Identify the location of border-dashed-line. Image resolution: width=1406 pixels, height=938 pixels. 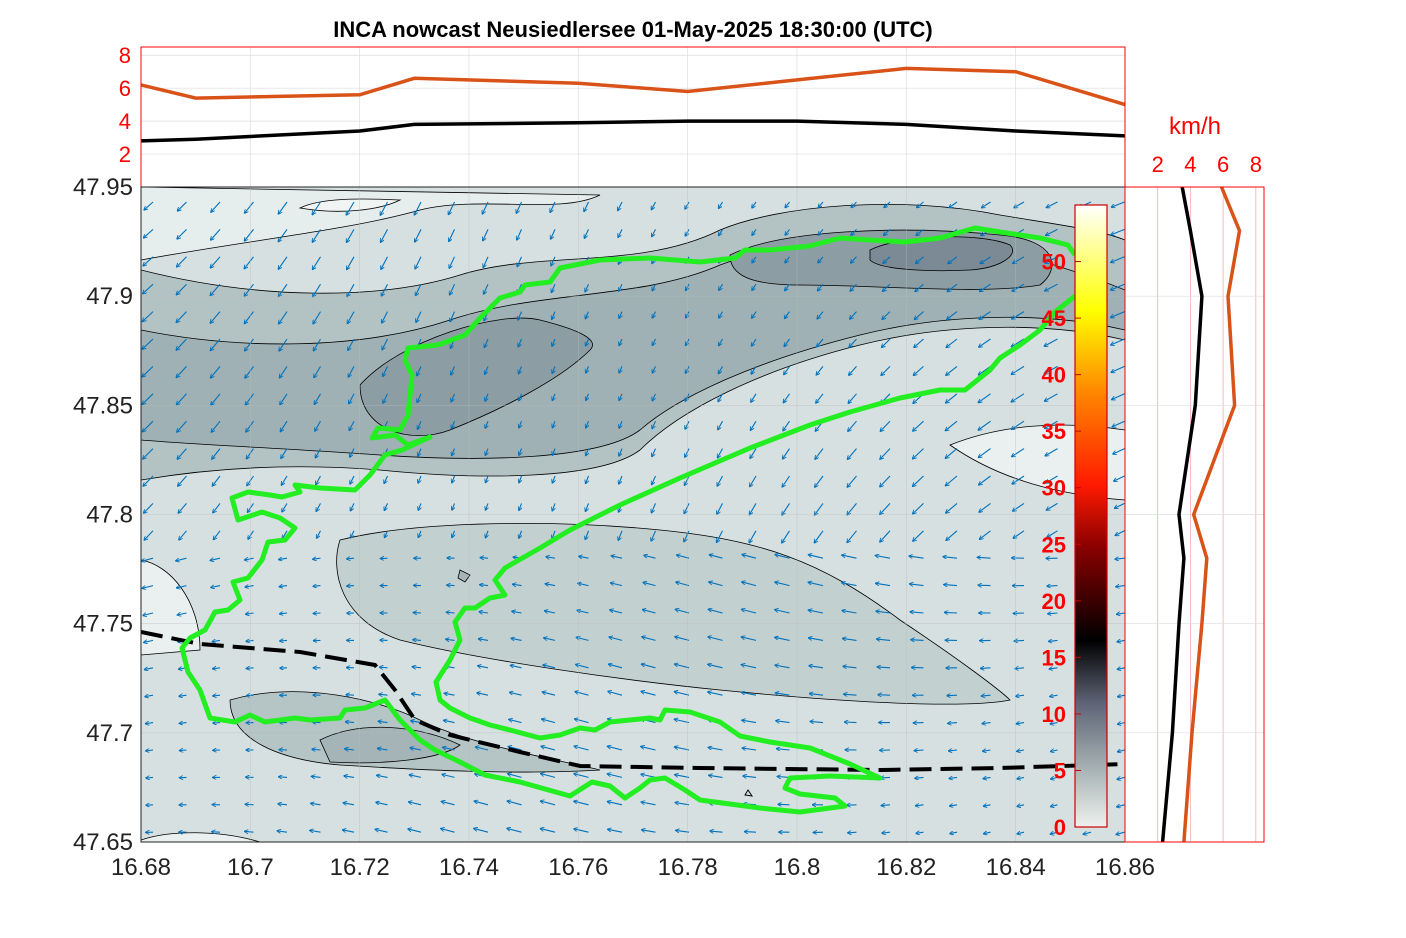
(633, 701).